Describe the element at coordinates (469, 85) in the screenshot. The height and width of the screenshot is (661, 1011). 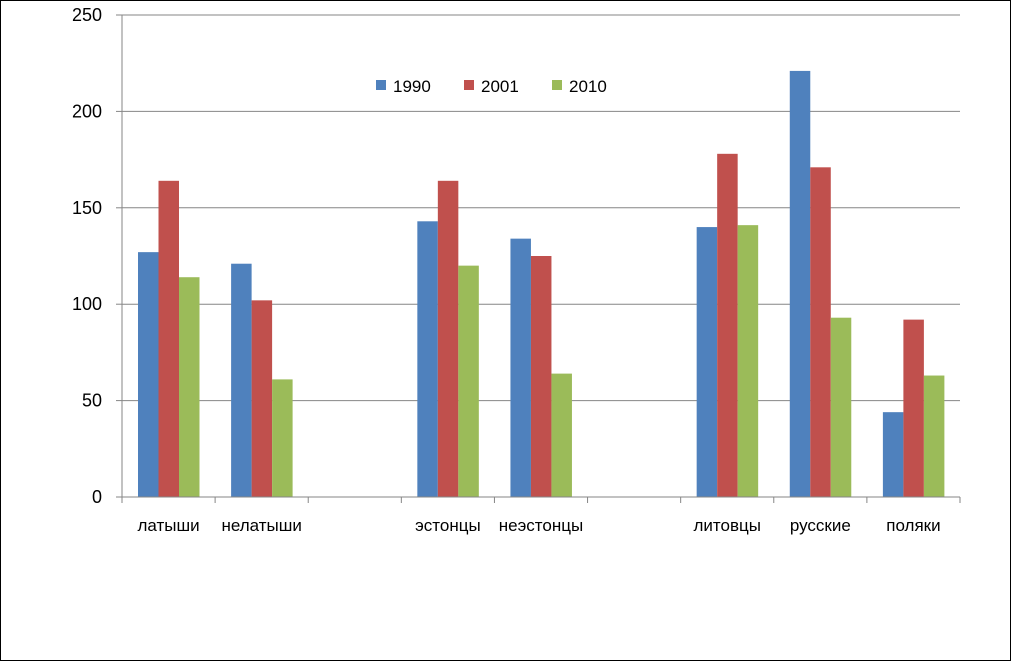
I see `legend-swatch-2001` at that location.